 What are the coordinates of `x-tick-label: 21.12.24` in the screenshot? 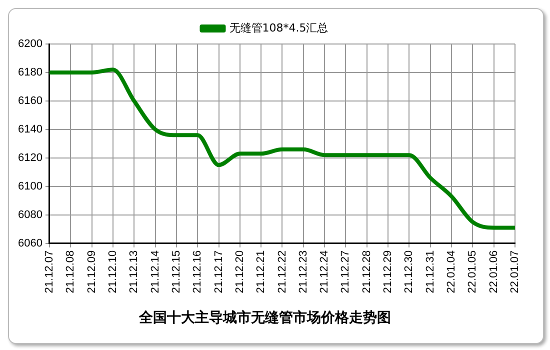 It's located at (324, 272).